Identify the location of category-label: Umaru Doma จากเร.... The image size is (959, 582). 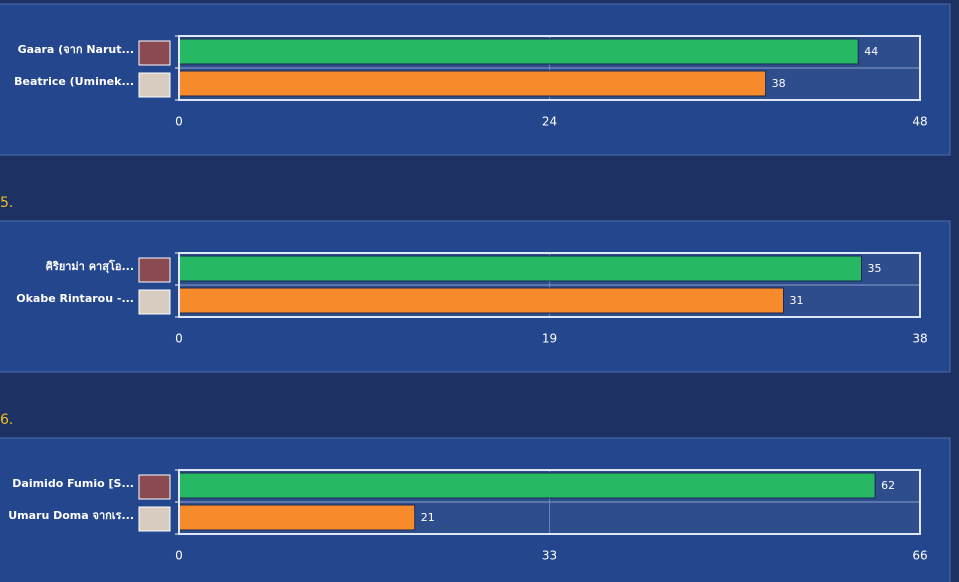
(71, 515).